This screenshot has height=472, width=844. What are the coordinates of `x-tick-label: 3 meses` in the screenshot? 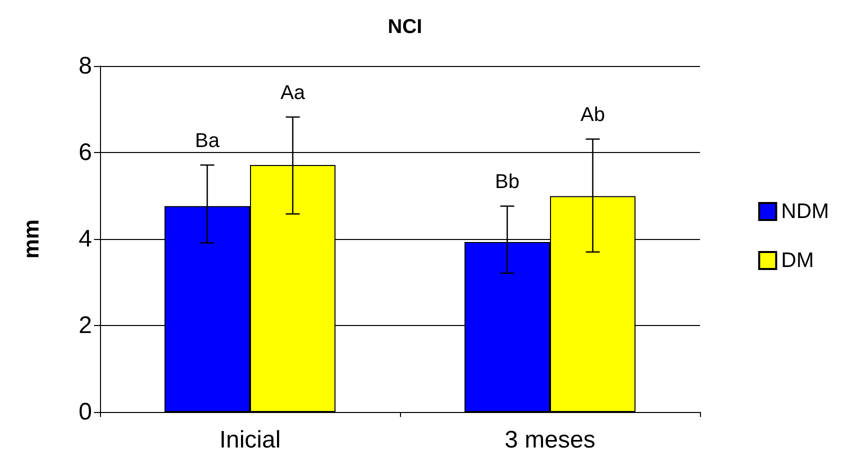 It's located at (550, 440).